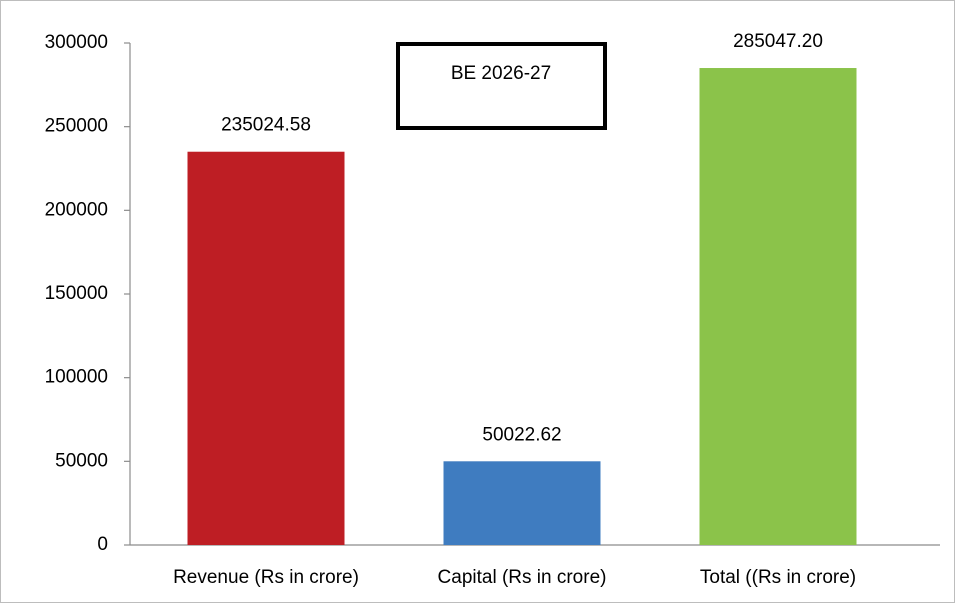 Image resolution: width=956 pixels, height=608 pixels. What do you see at coordinates (778, 41) in the screenshot?
I see `data-label: 285047.20` at bounding box center [778, 41].